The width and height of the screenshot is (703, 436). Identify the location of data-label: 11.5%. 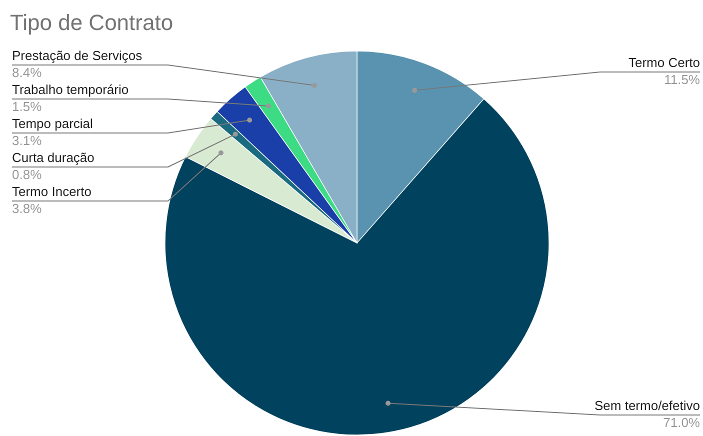
(682, 79).